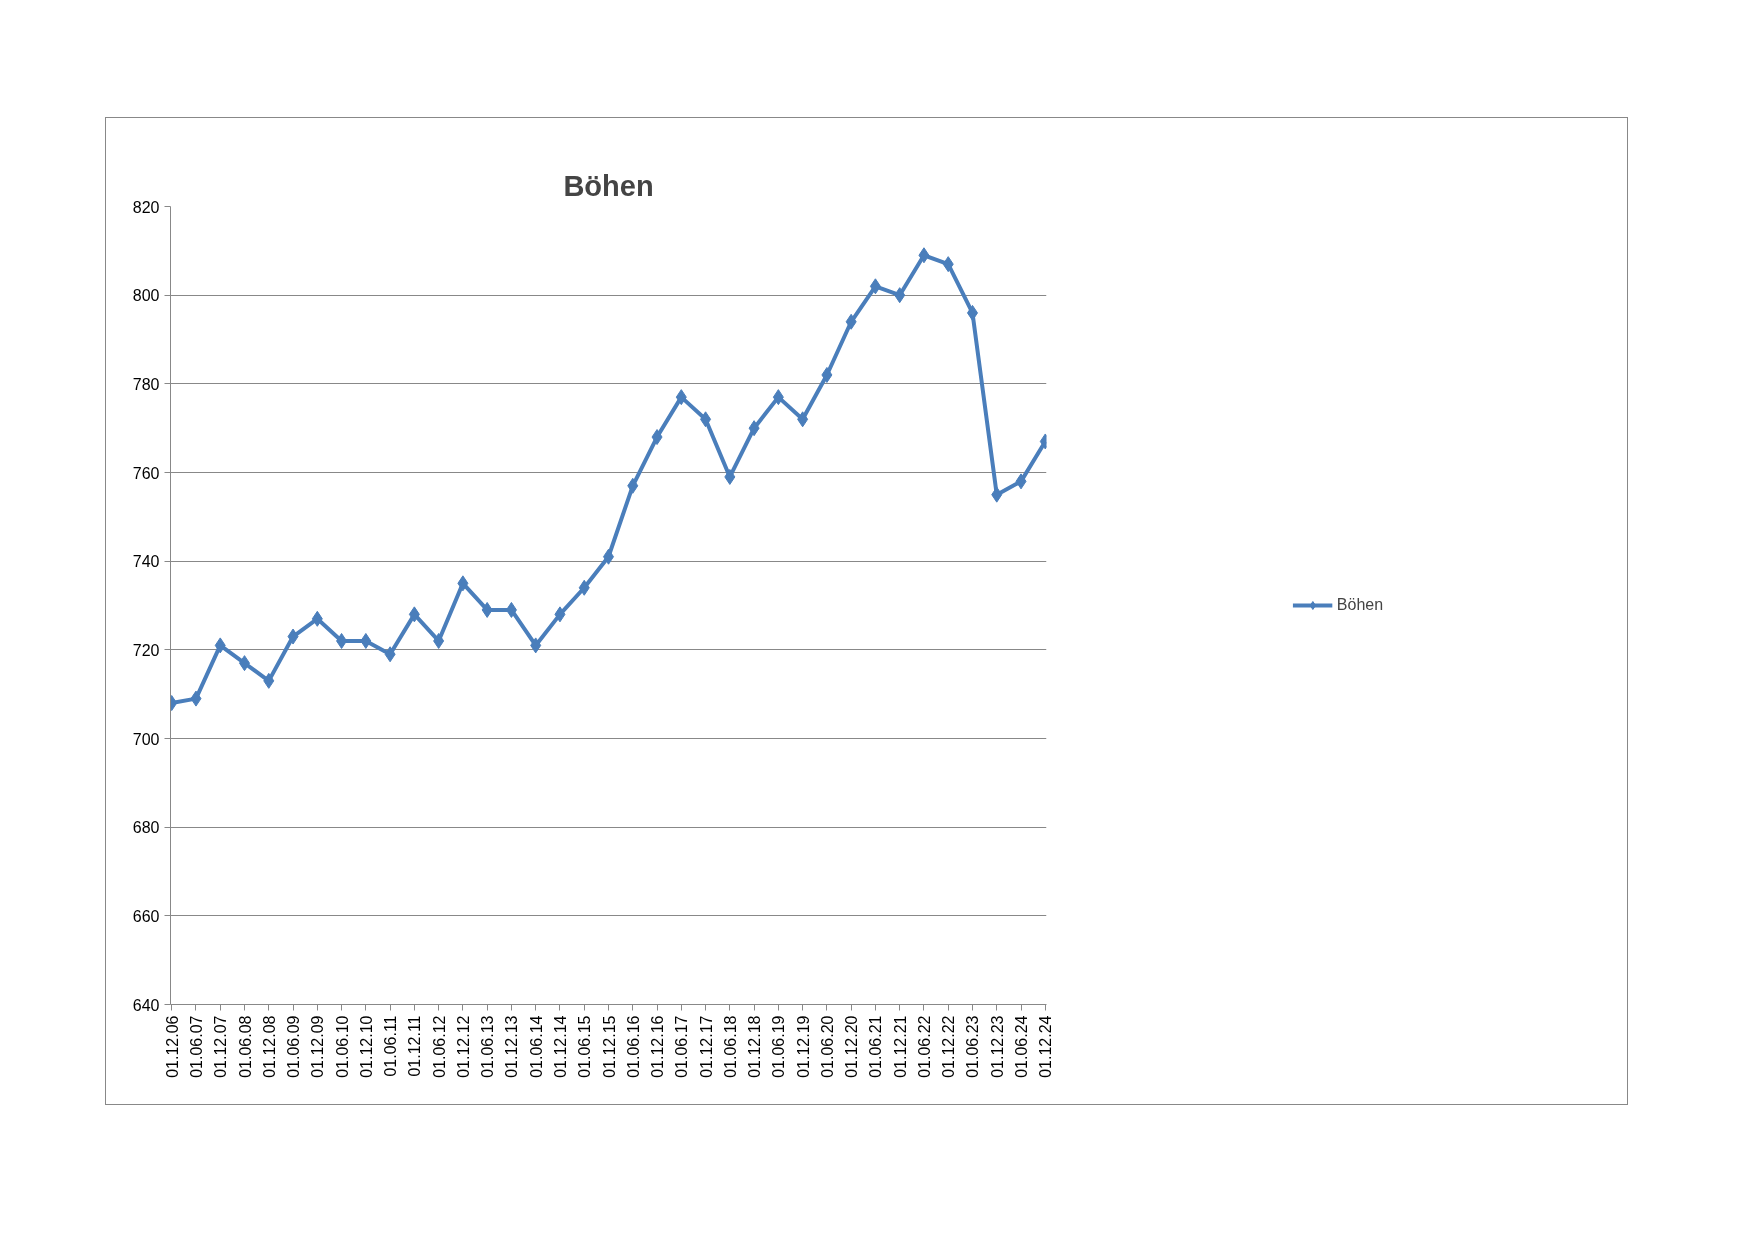  What do you see at coordinates (730, 1046) in the screenshot?
I see `x-tick-label: 01.06.18` at bounding box center [730, 1046].